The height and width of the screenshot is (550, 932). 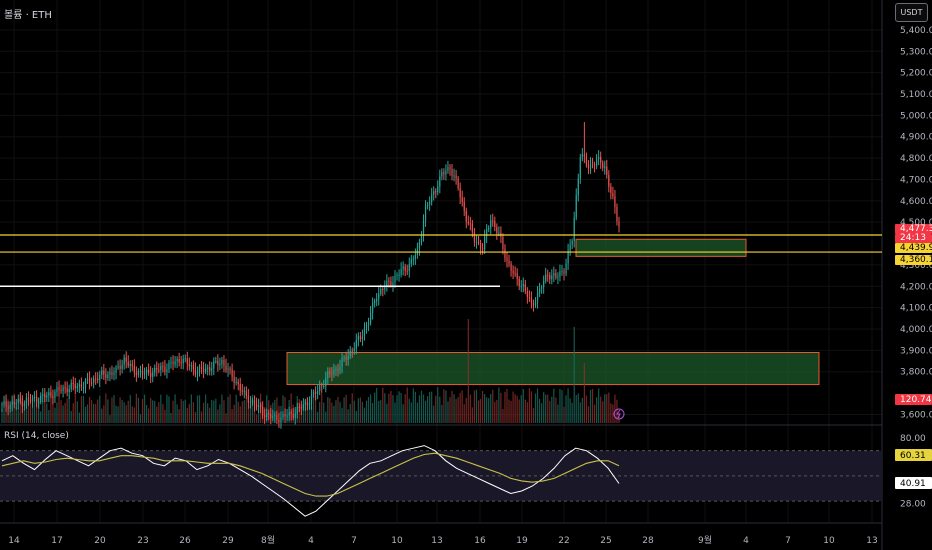 What do you see at coordinates (913, 238) in the screenshot?
I see `countdown-badge-bg` at bounding box center [913, 238].